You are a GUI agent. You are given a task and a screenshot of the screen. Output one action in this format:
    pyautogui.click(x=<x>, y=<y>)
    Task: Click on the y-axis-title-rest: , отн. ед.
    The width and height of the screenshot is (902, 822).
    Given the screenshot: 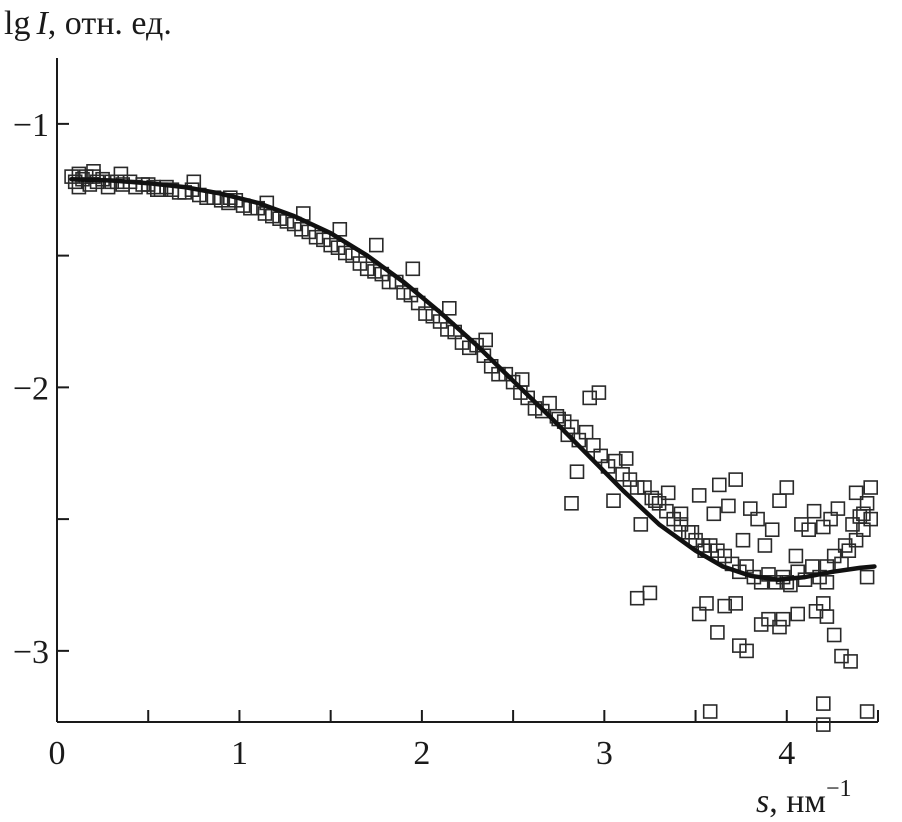 What is the action you would take?
    pyautogui.click(x=110, y=23)
    